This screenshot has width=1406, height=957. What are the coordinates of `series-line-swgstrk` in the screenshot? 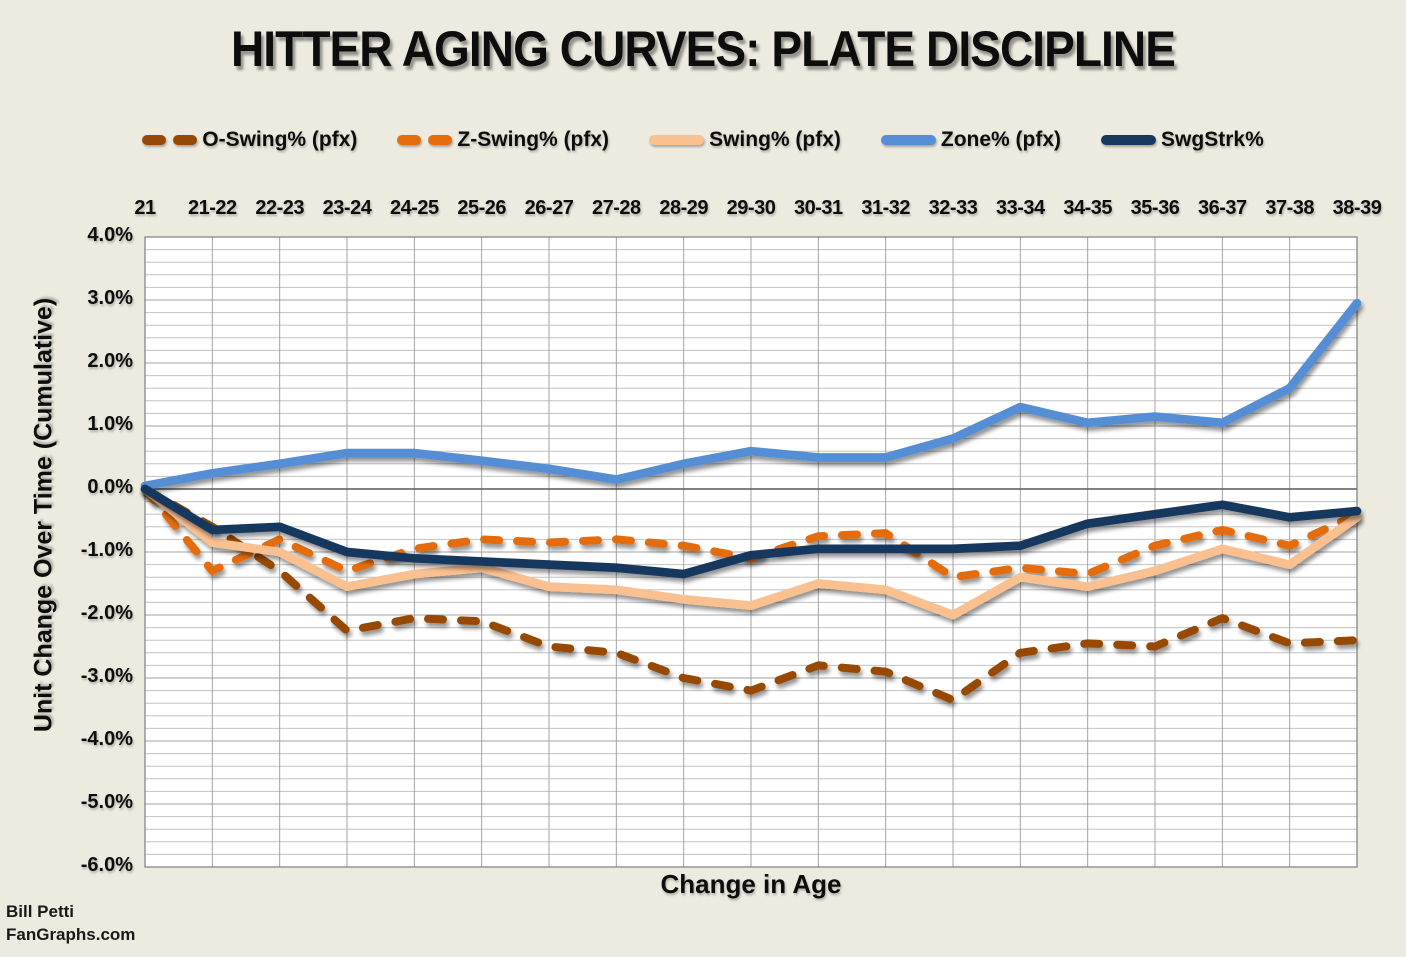 It's located at (751, 531).